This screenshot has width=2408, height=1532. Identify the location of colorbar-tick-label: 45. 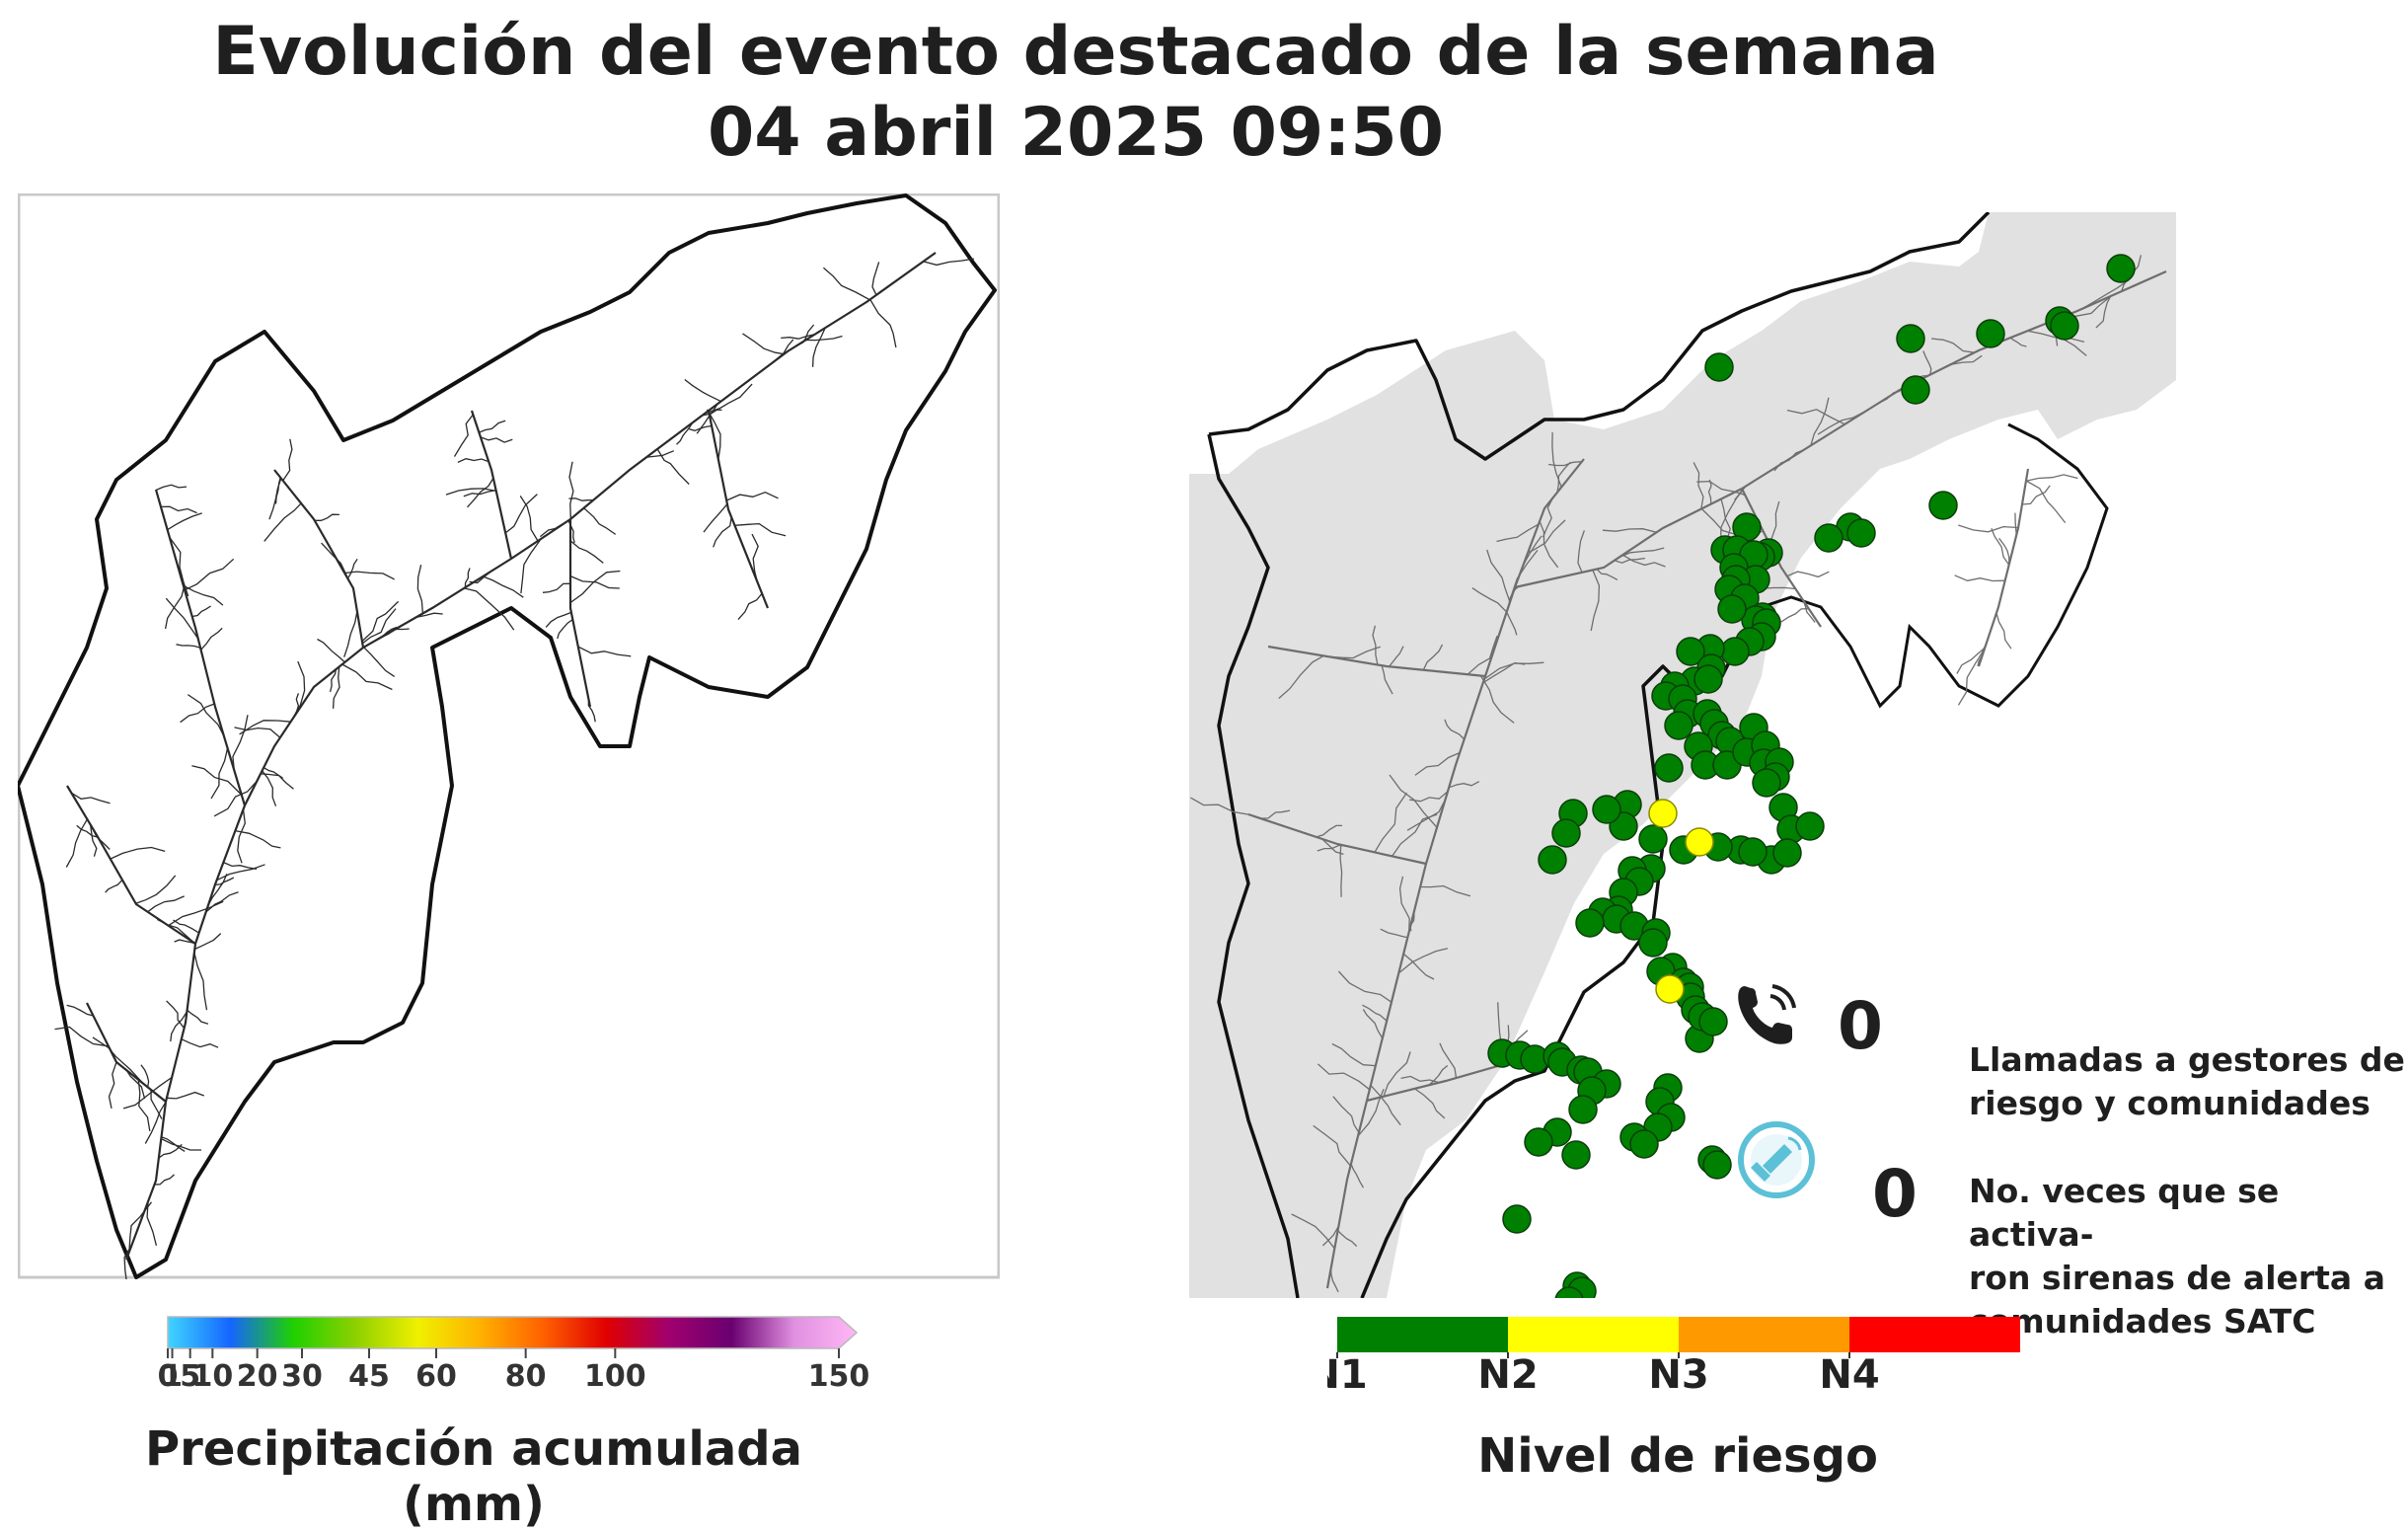
(369, 1375).